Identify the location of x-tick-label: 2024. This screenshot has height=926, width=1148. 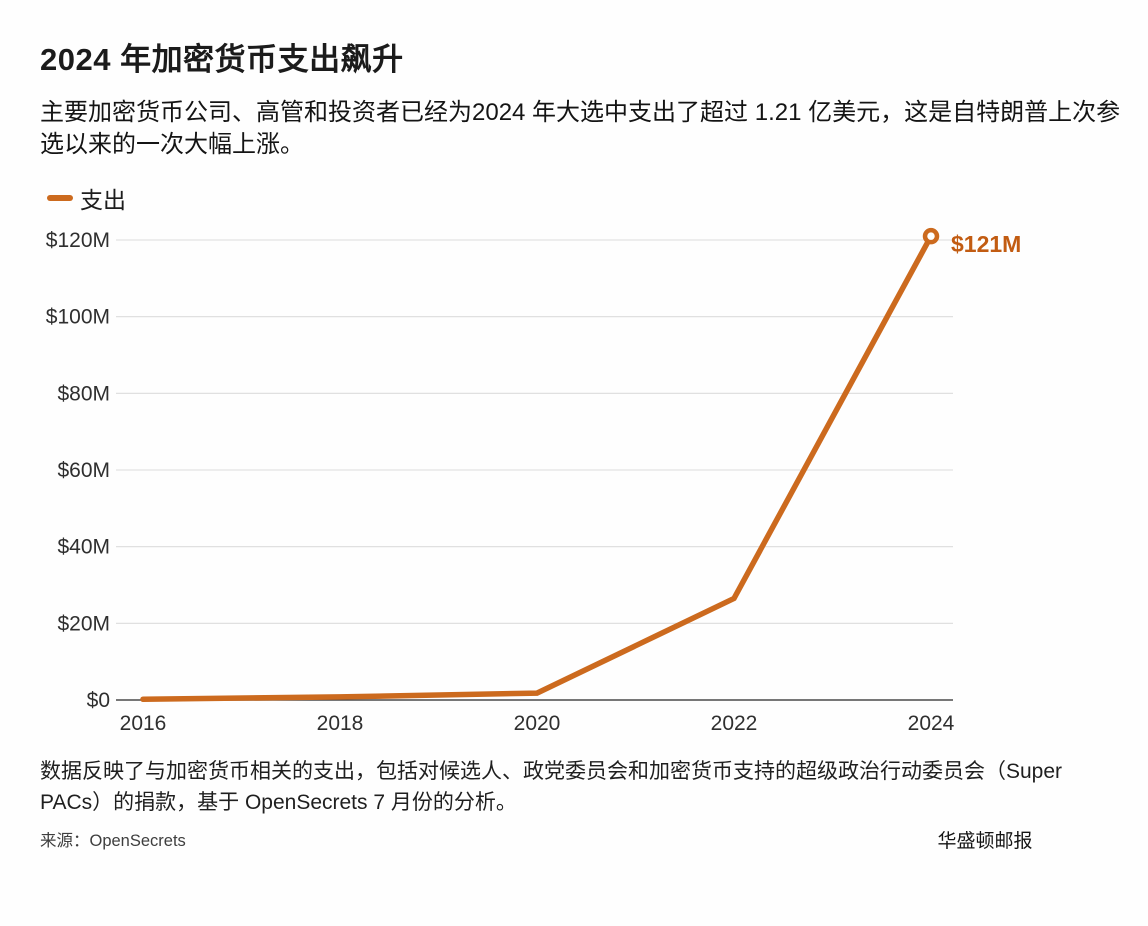
(931, 723).